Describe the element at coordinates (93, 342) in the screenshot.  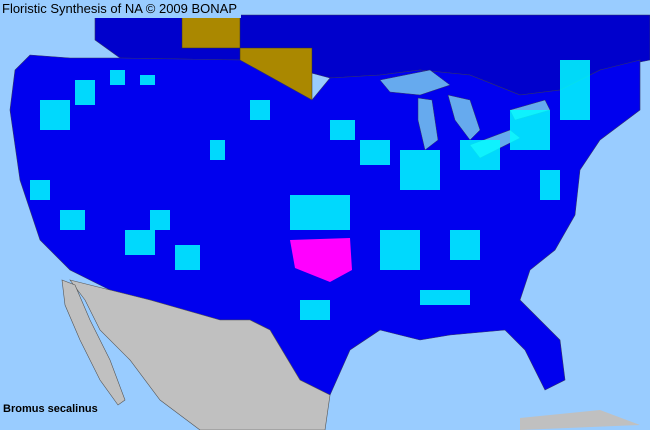
I see `baja-california` at that location.